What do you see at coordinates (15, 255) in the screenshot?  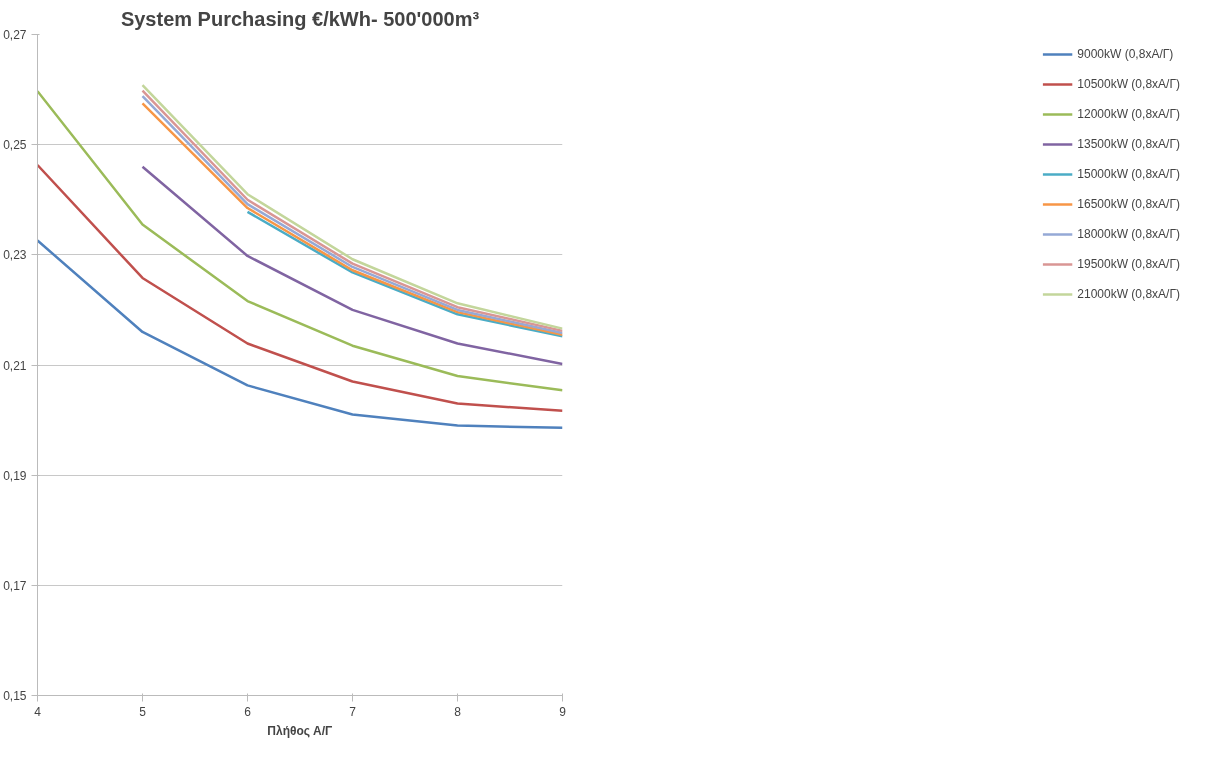 I see `y-tick-label: 0,23` at bounding box center [15, 255].